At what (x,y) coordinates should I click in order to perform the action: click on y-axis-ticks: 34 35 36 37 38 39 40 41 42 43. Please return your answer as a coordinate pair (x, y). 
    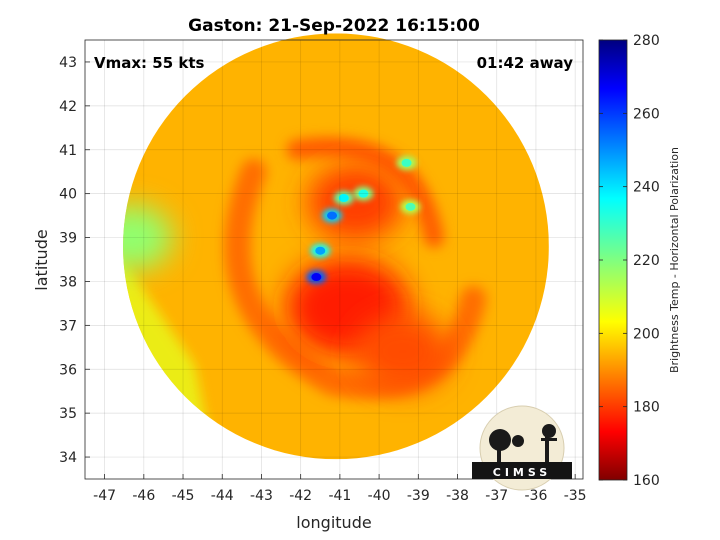
    Looking at the image, I should click on (74, 260).